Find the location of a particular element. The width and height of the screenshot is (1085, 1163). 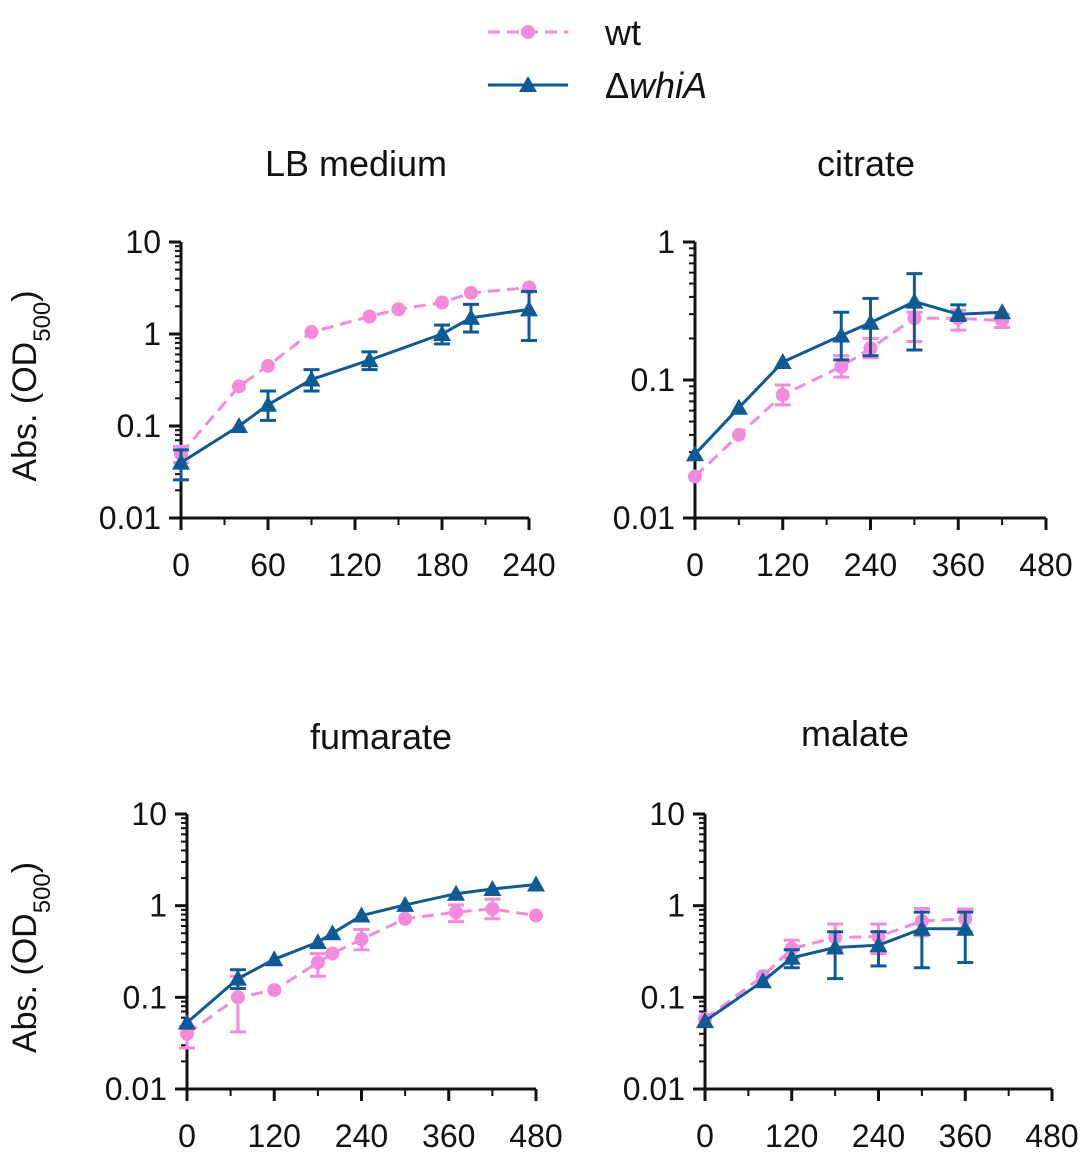

legend-whia-prefix: Δ is located at coordinates (617, 85).